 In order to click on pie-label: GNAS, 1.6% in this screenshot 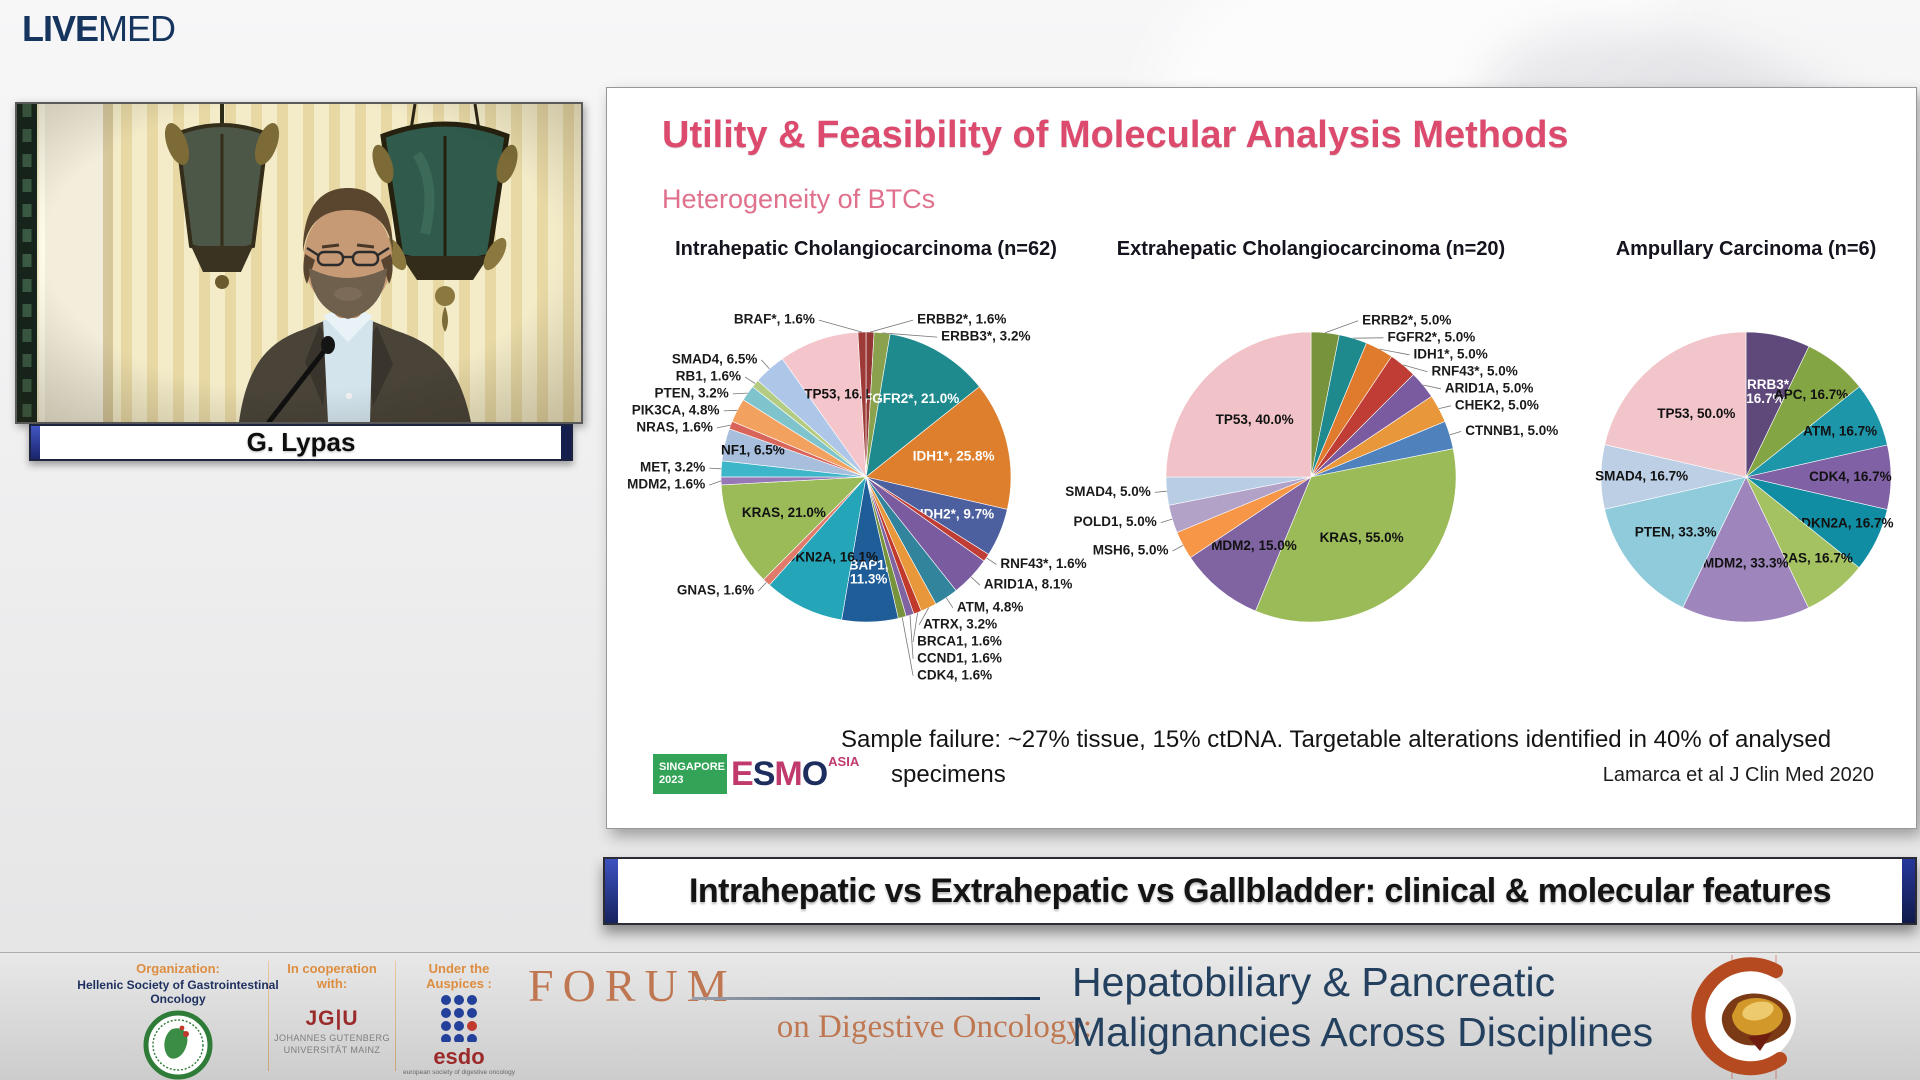, I will do `click(715, 590)`.